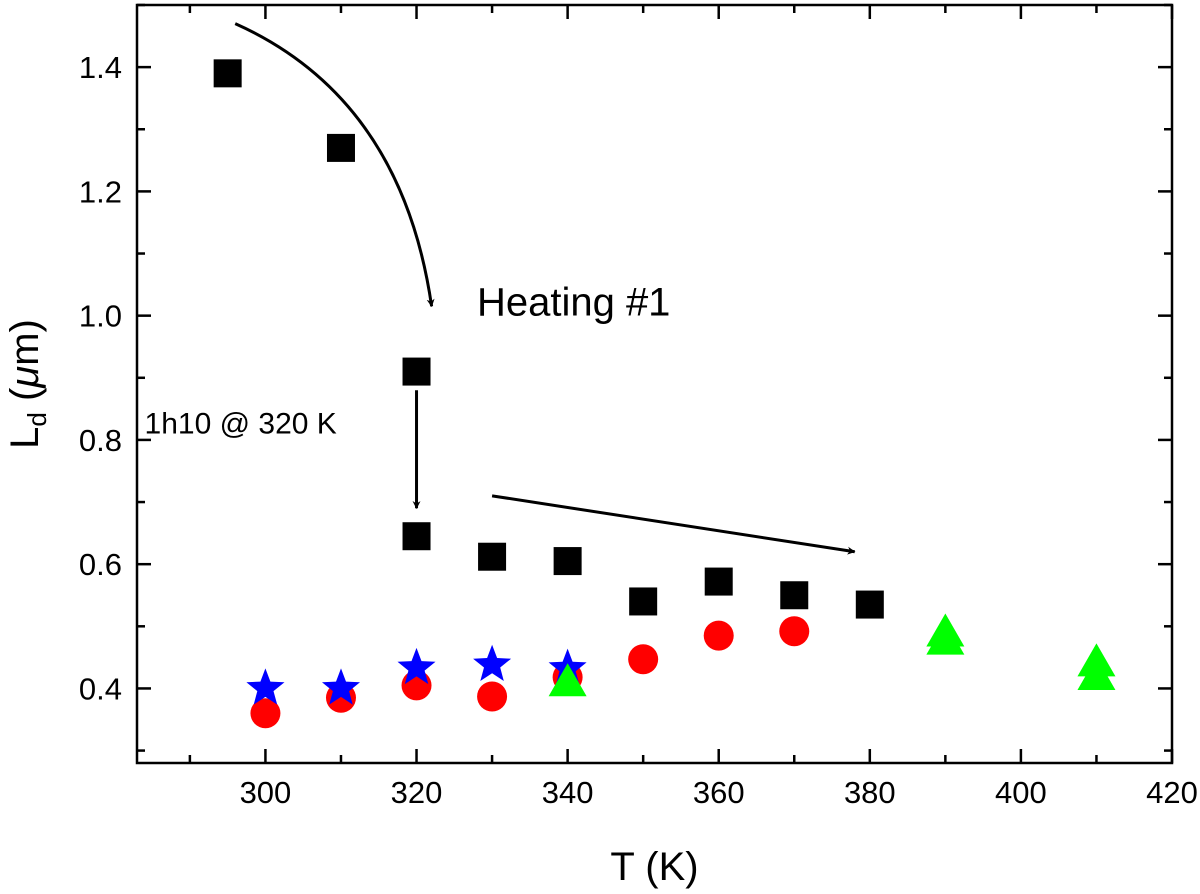 This screenshot has width=1200, height=894. I want to click on x-axis-title: T (K), so click(654, 867).